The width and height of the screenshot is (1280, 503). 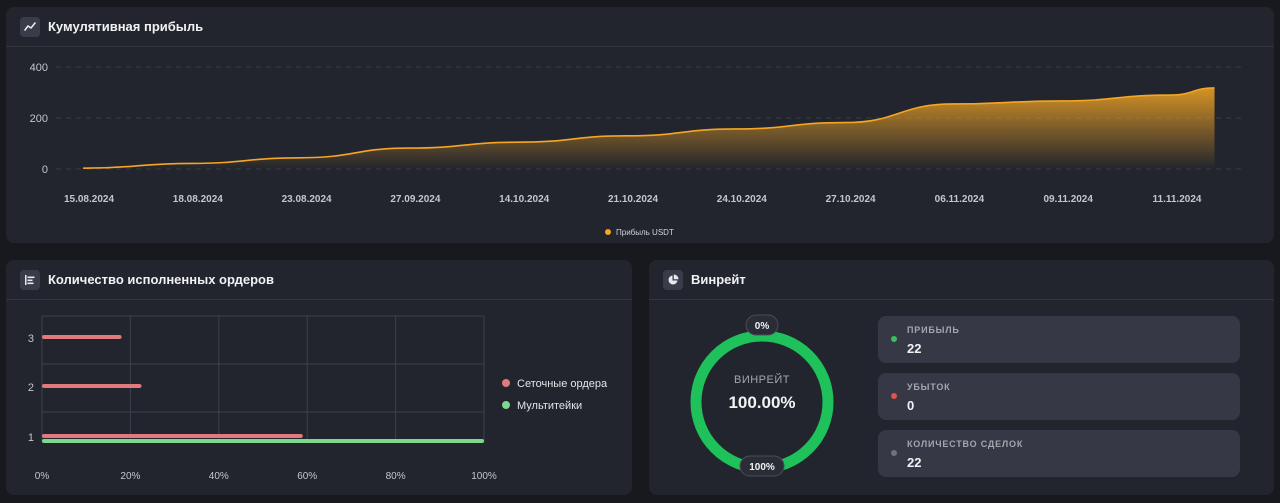 I want to click on x-tick-label: 14.10.2024, so click(x=524, y=199).